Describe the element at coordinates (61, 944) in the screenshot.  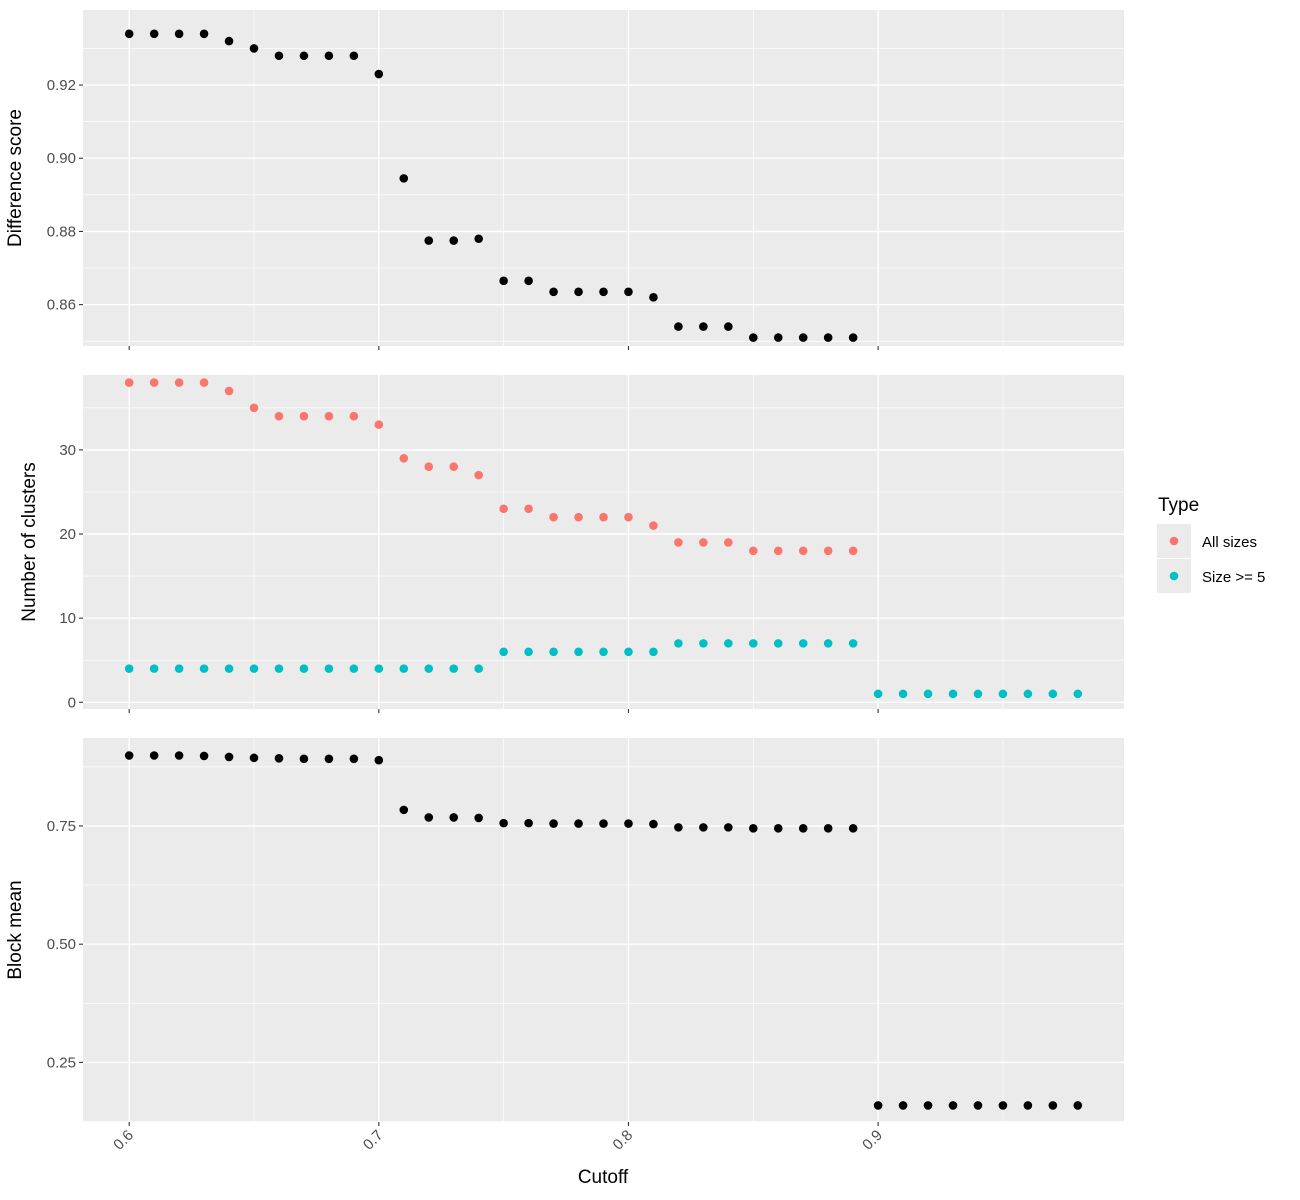
I see `y-tick-label: 0.50` at that location.